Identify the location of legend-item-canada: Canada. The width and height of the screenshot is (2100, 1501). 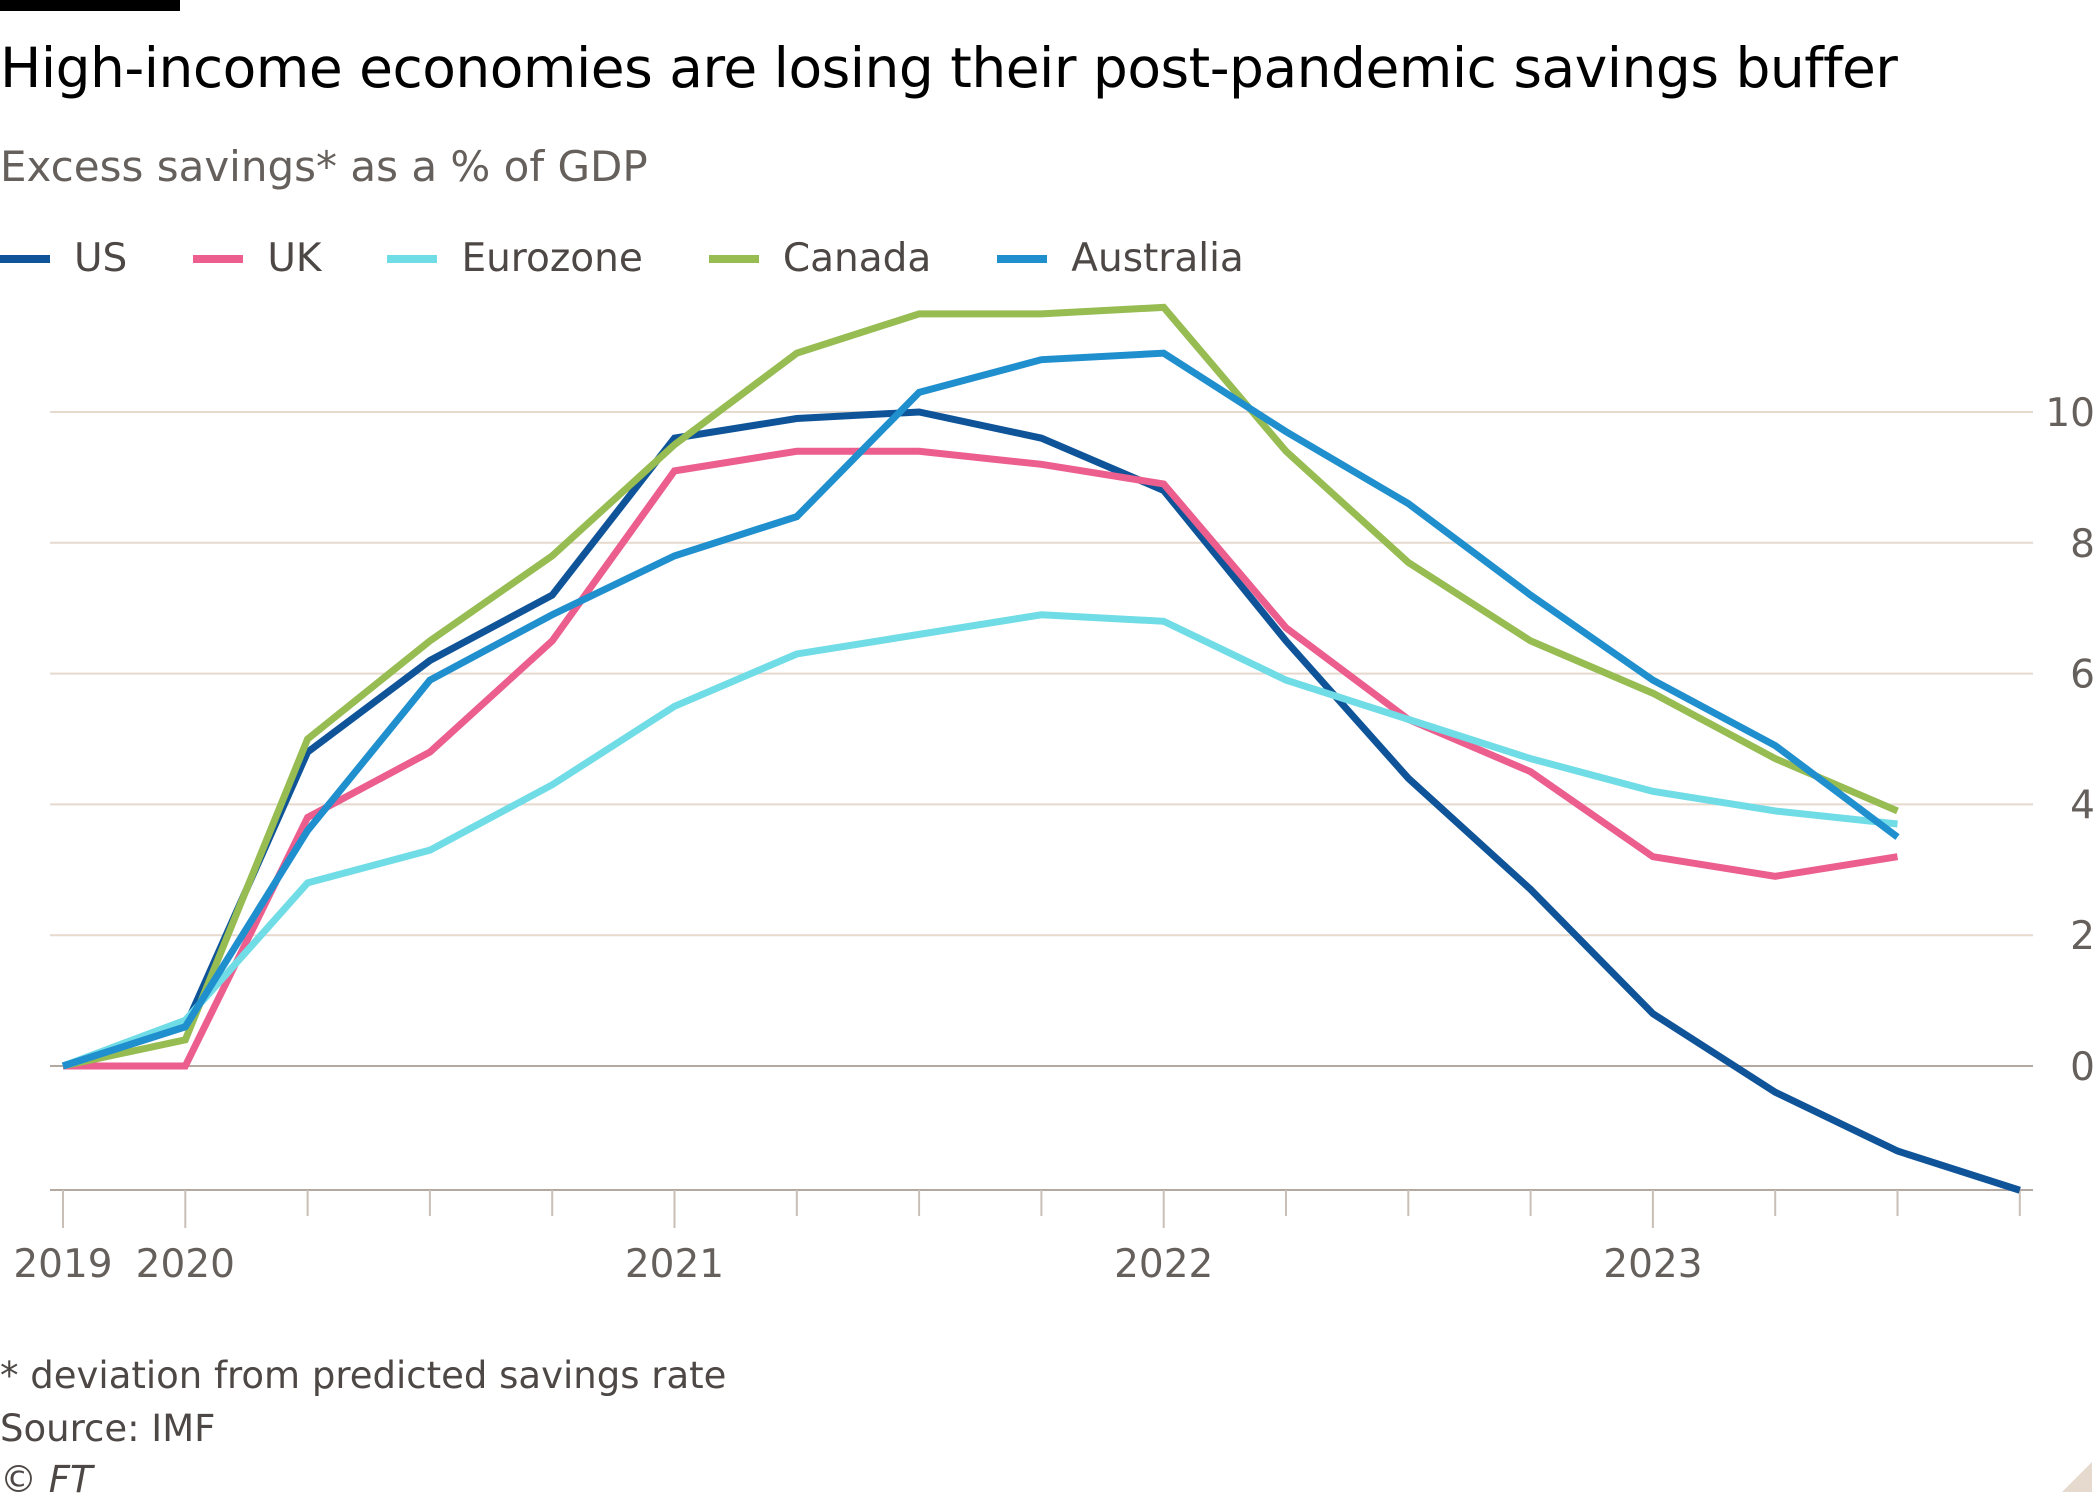
(820, 258).